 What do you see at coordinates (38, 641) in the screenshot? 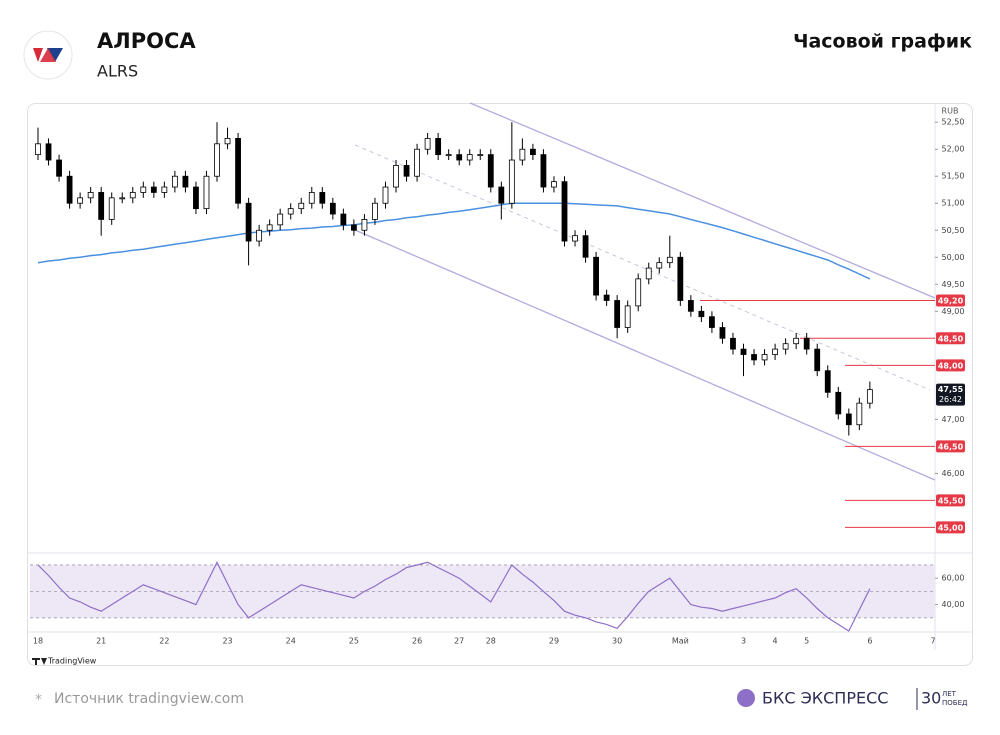
I see `x-tick-label: 18` at bounding box center [38, 641].